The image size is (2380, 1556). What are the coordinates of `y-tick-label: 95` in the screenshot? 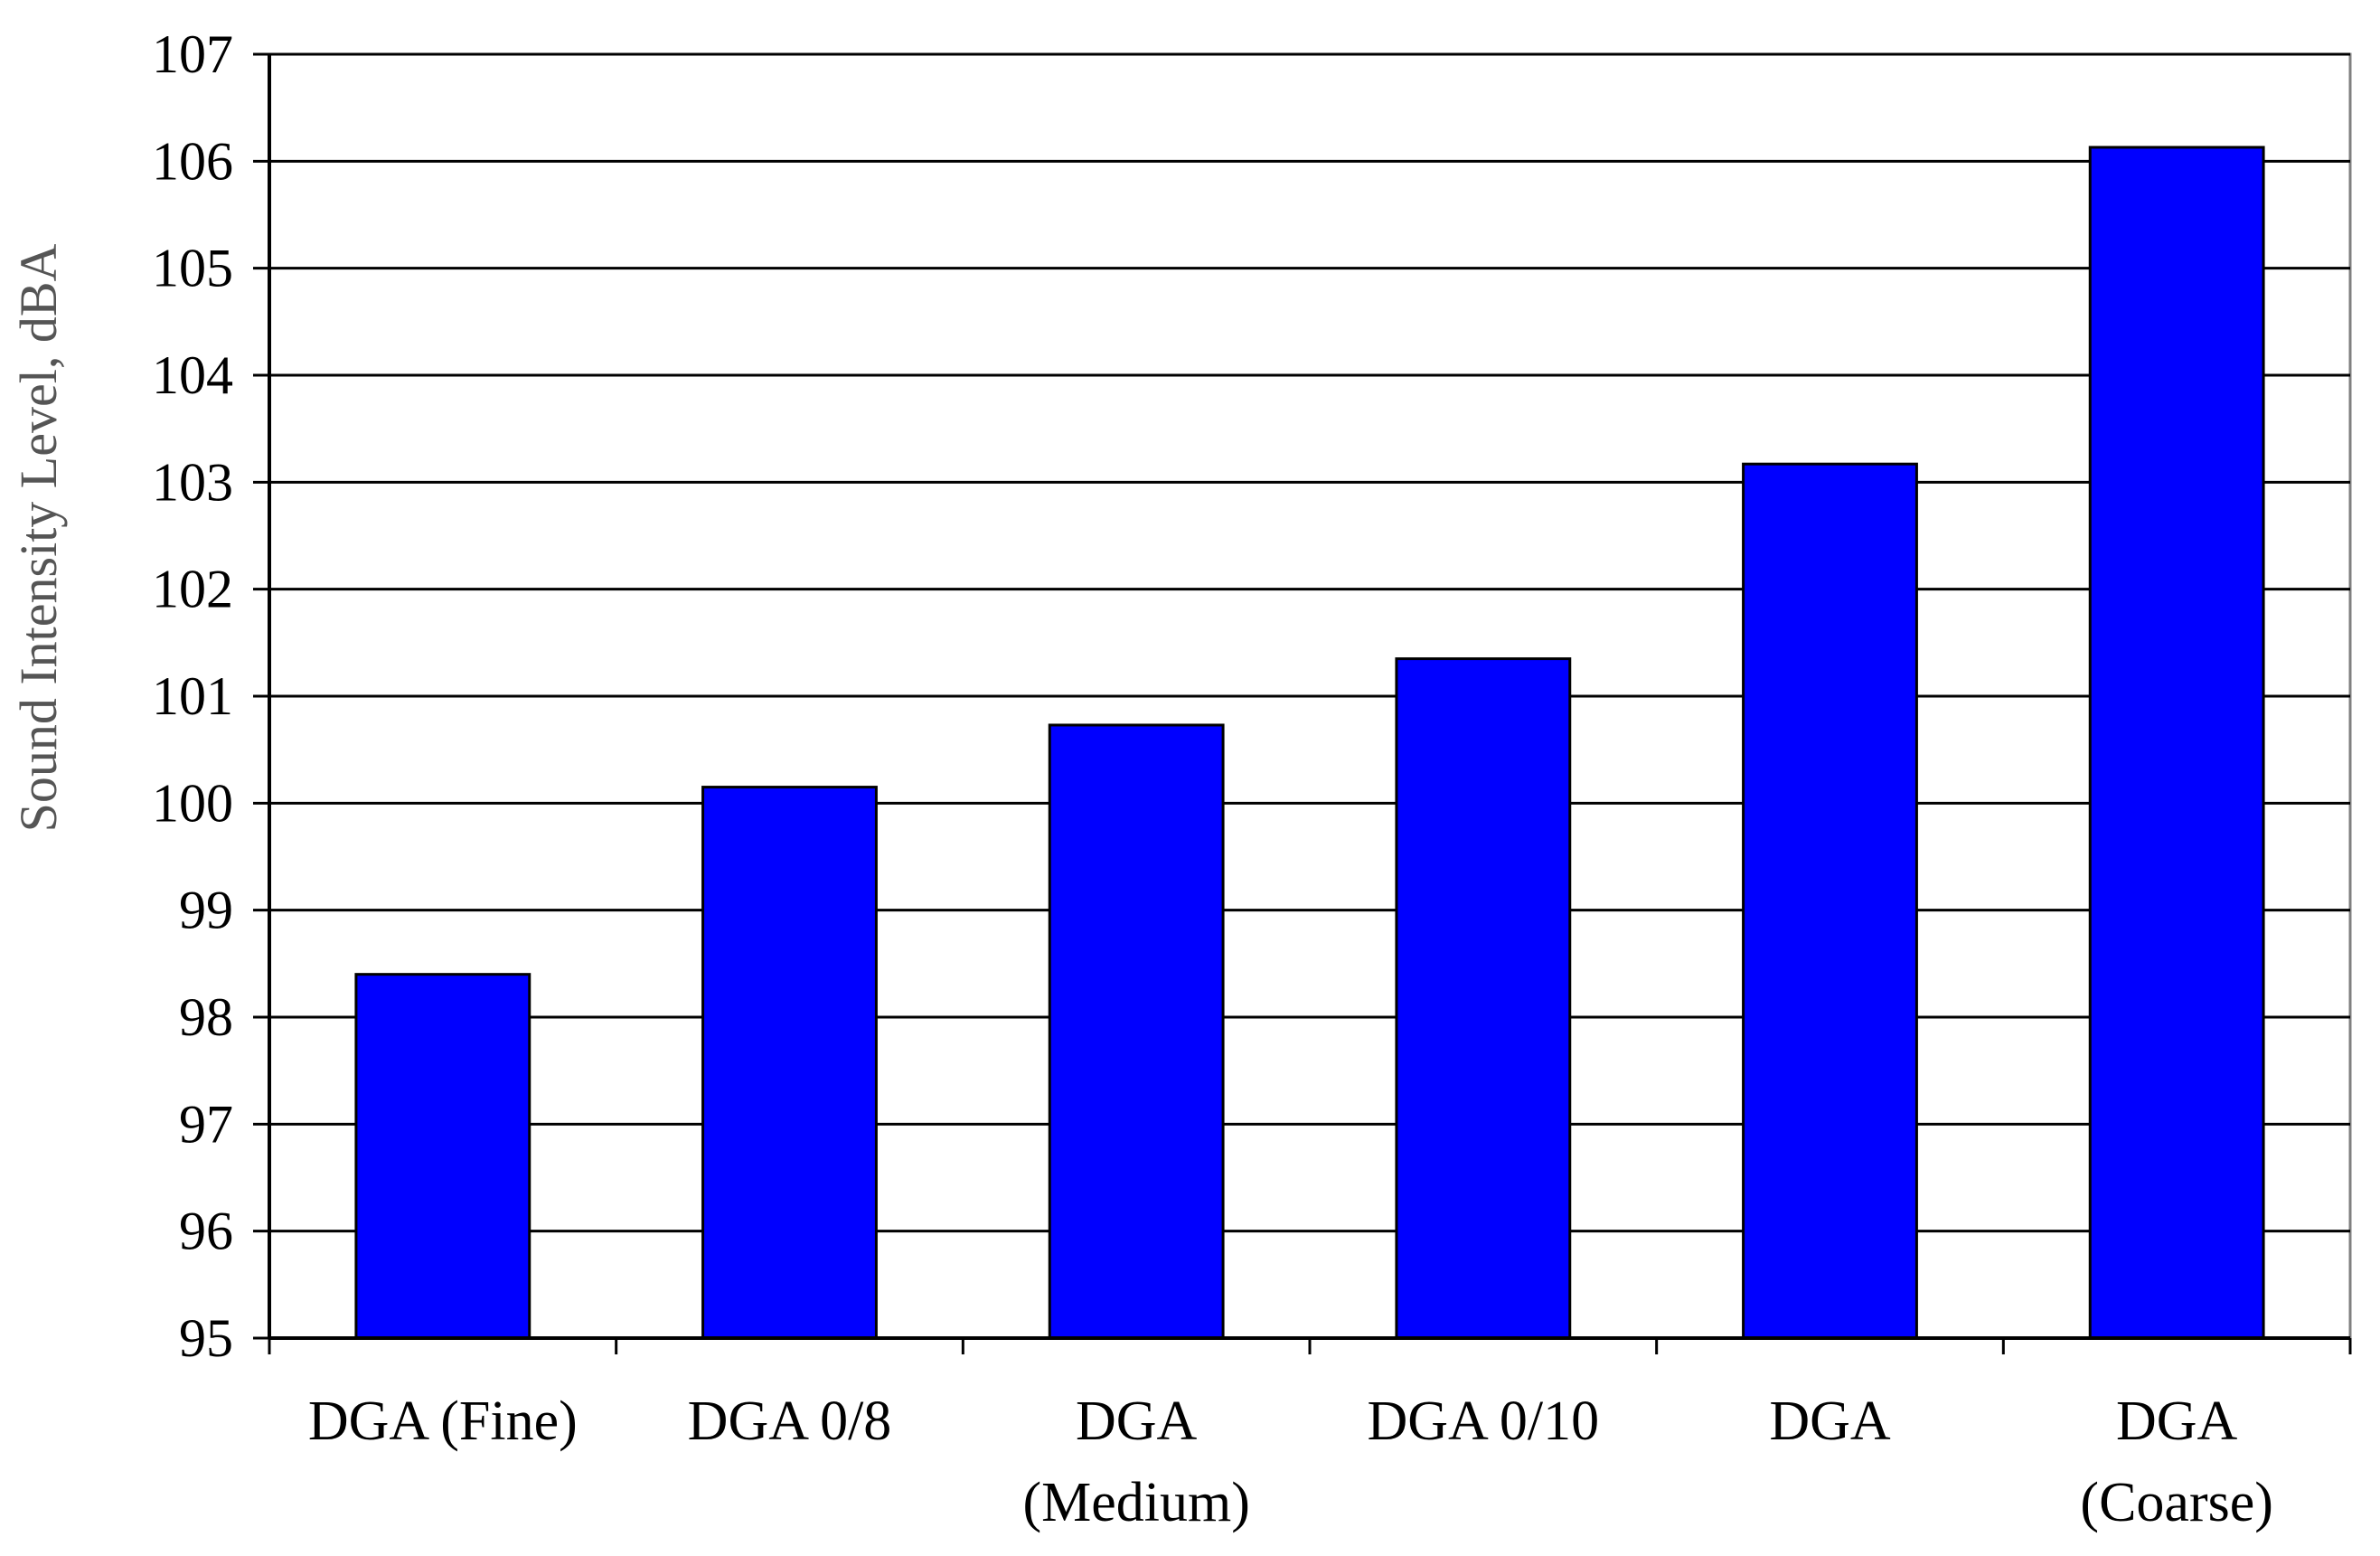 It's located at (206, 1338).